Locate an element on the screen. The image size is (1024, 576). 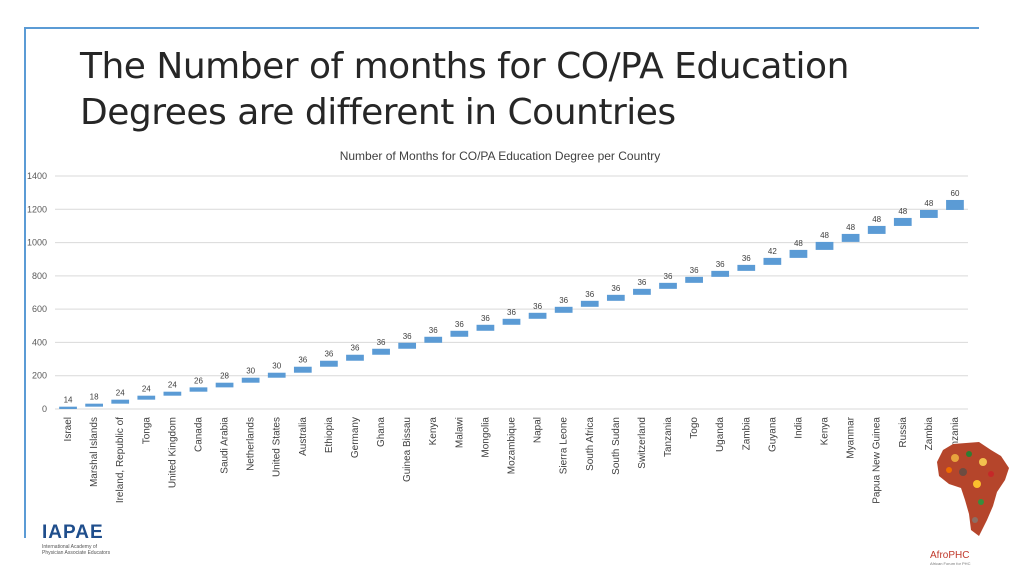
africa-map-icon is located at coordinates (973, 489).